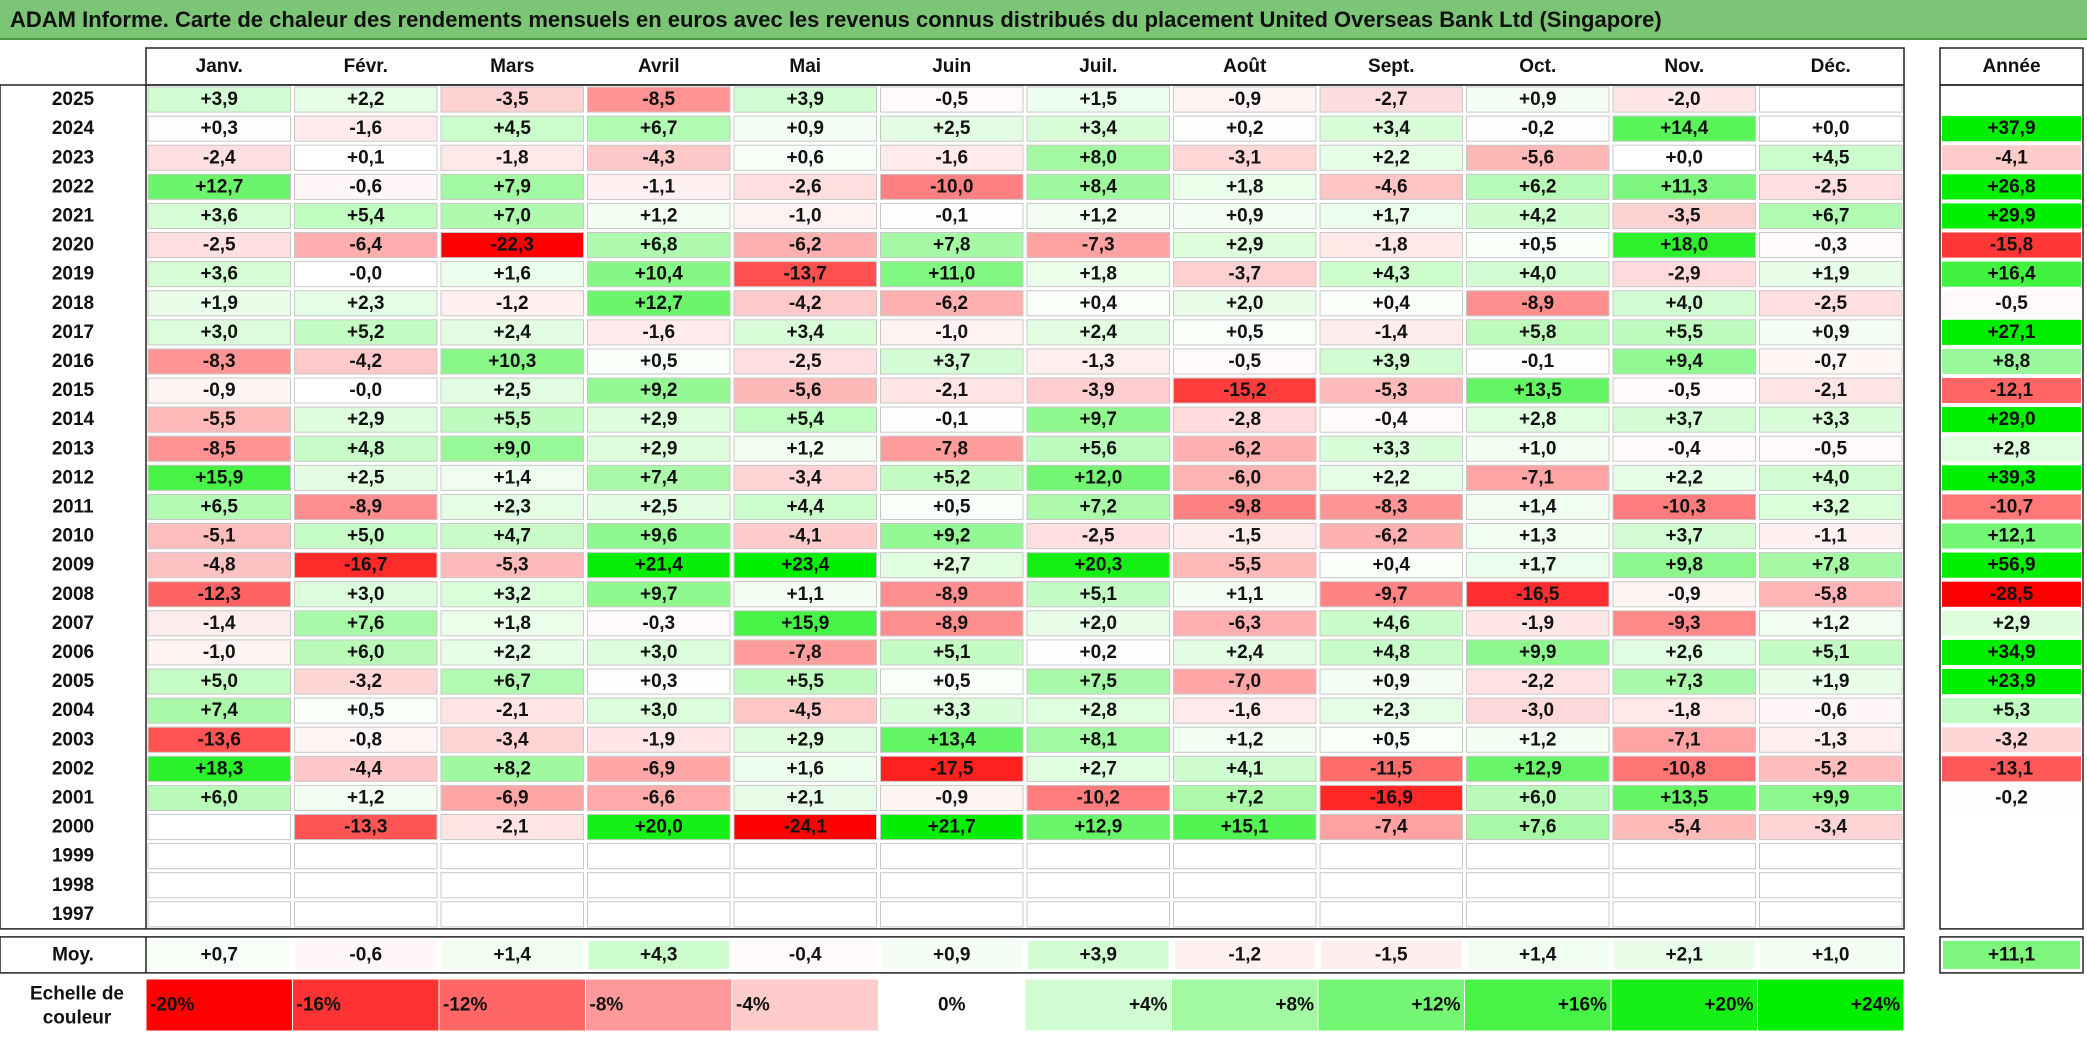  I want to click on cell-value: +6,2, so click(1538, 186).